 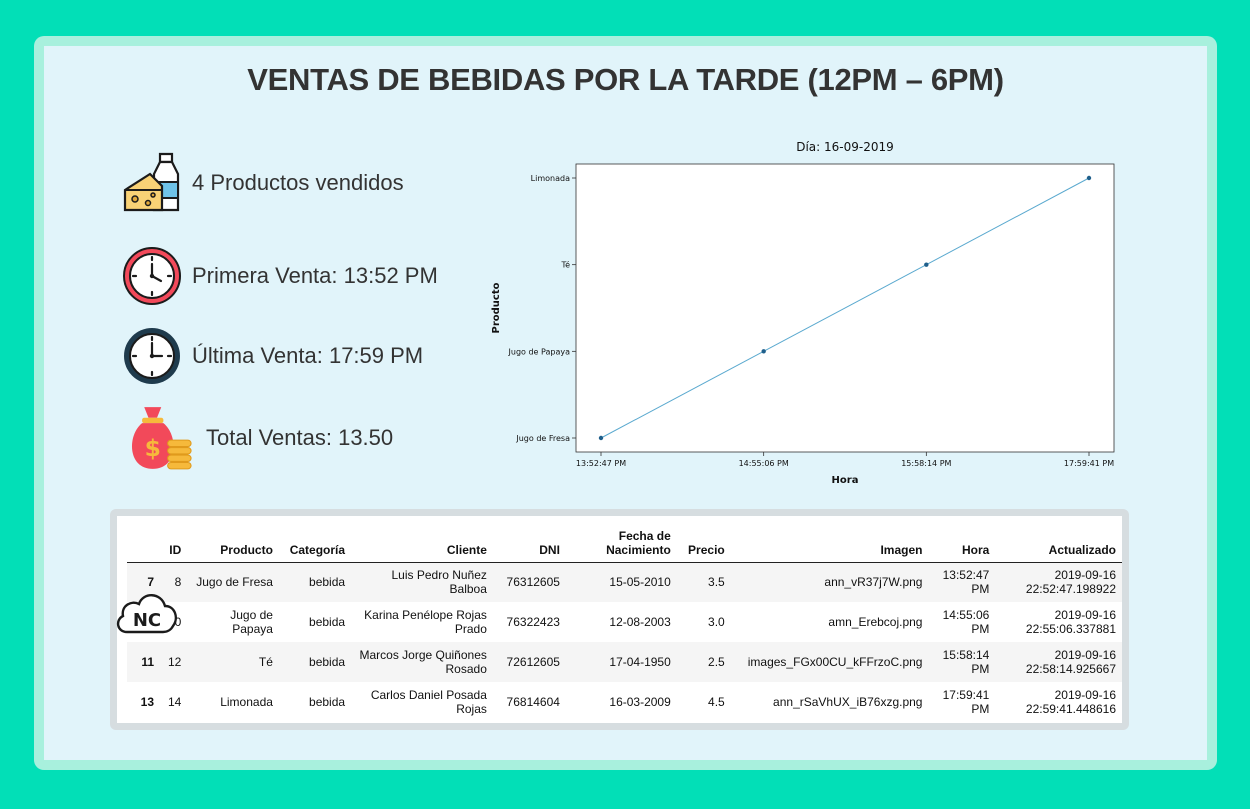 I want to click on table-header-cell: Hora, so click(x=976, y=549).